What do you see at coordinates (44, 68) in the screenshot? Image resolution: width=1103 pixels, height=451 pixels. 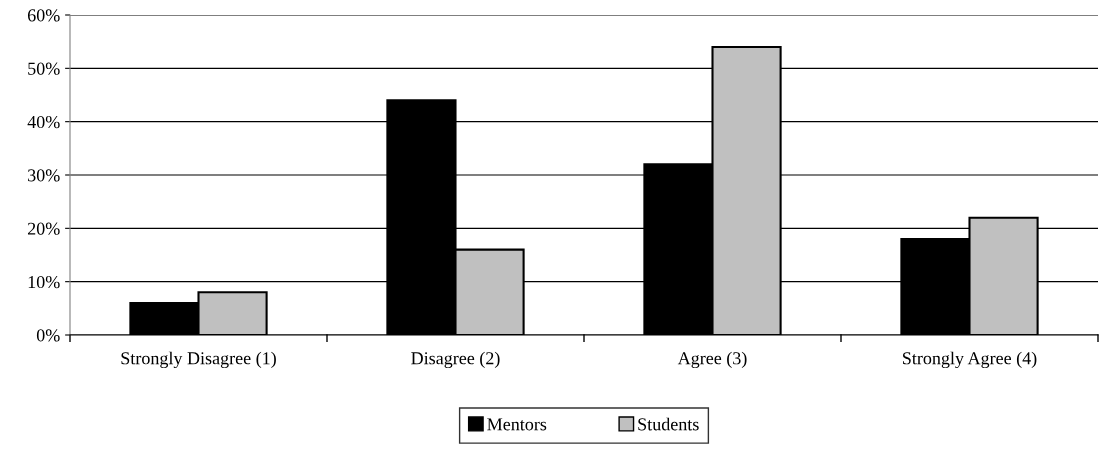 I see `y-tick-label: 50%` at bounding box center [44, 68].